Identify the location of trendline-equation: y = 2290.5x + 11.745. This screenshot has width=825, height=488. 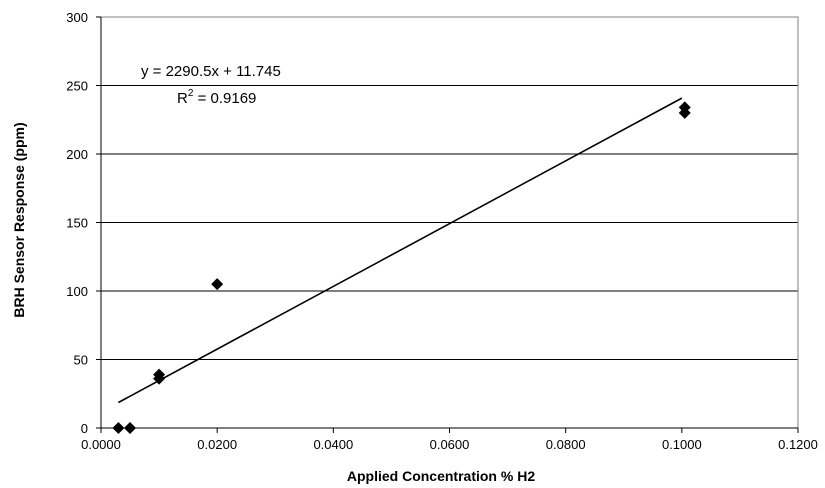
(211, 71).